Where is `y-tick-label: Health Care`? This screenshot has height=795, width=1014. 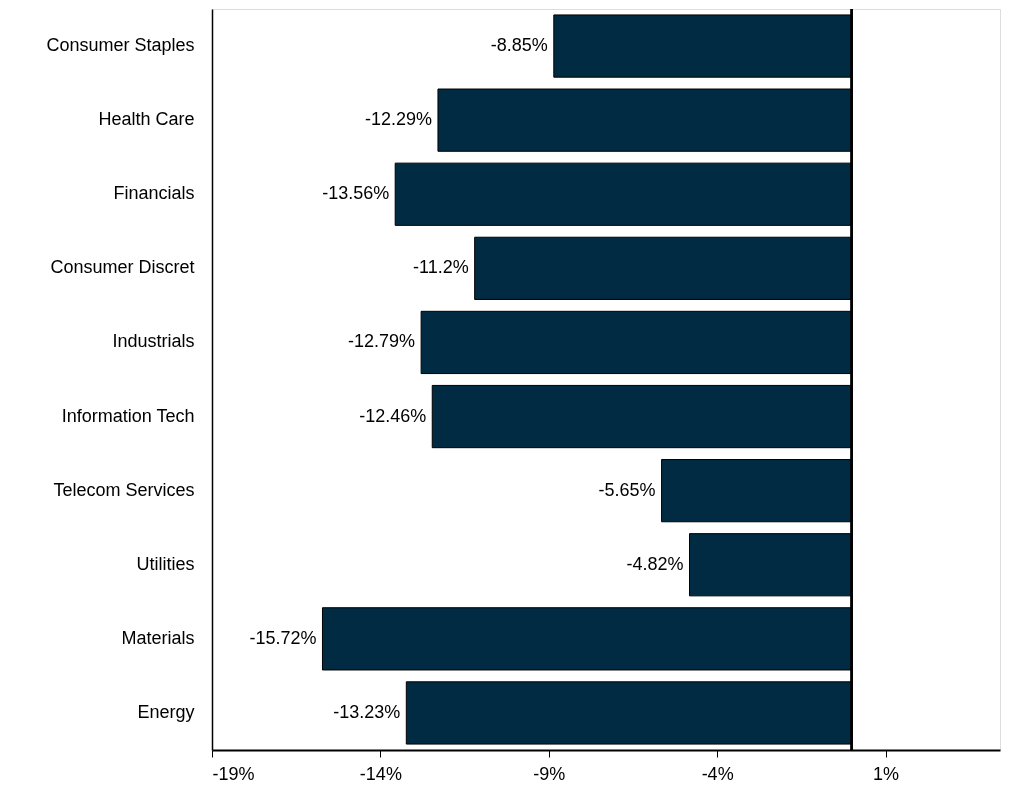
y-tick-label: Health Care is located at coordinates (146, 119).